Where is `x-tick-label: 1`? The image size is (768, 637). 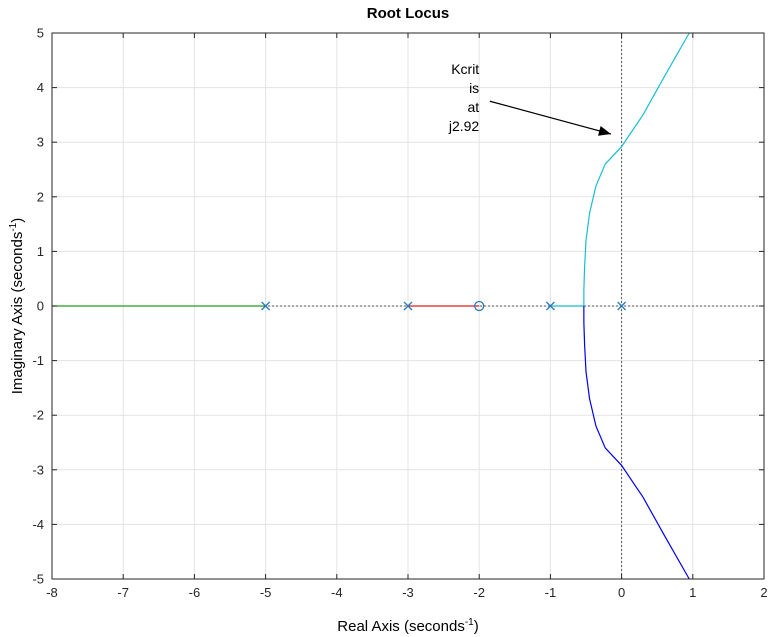 x-tick-label: 1 is located at coordinates (692, 592).